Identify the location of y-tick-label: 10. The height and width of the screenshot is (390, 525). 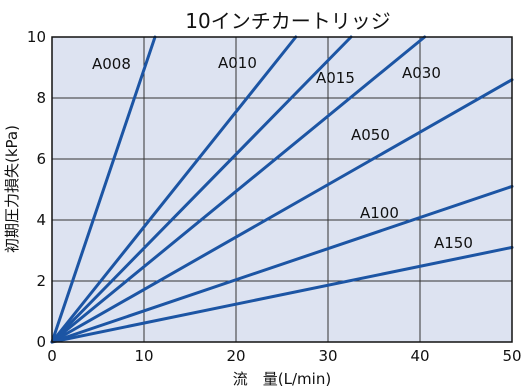
(36, 37).